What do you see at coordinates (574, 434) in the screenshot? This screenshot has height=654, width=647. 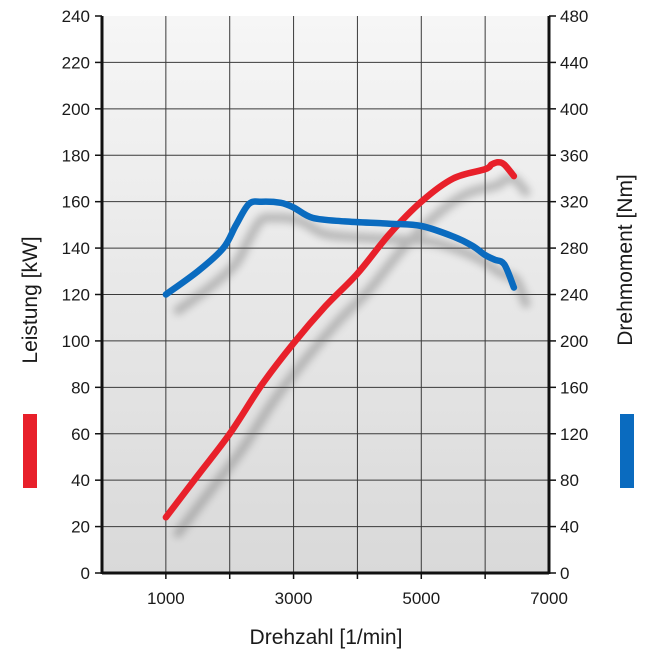 I see `right-tick-label: 120` at bounding box center [574, 434].